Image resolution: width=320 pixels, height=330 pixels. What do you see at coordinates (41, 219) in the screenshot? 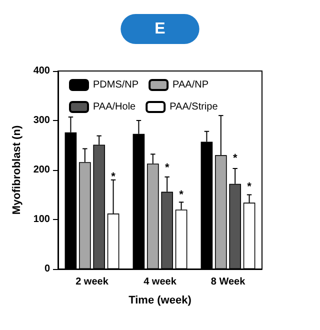
I see `y-tick-label: 100` at bounding box center [41, 219].